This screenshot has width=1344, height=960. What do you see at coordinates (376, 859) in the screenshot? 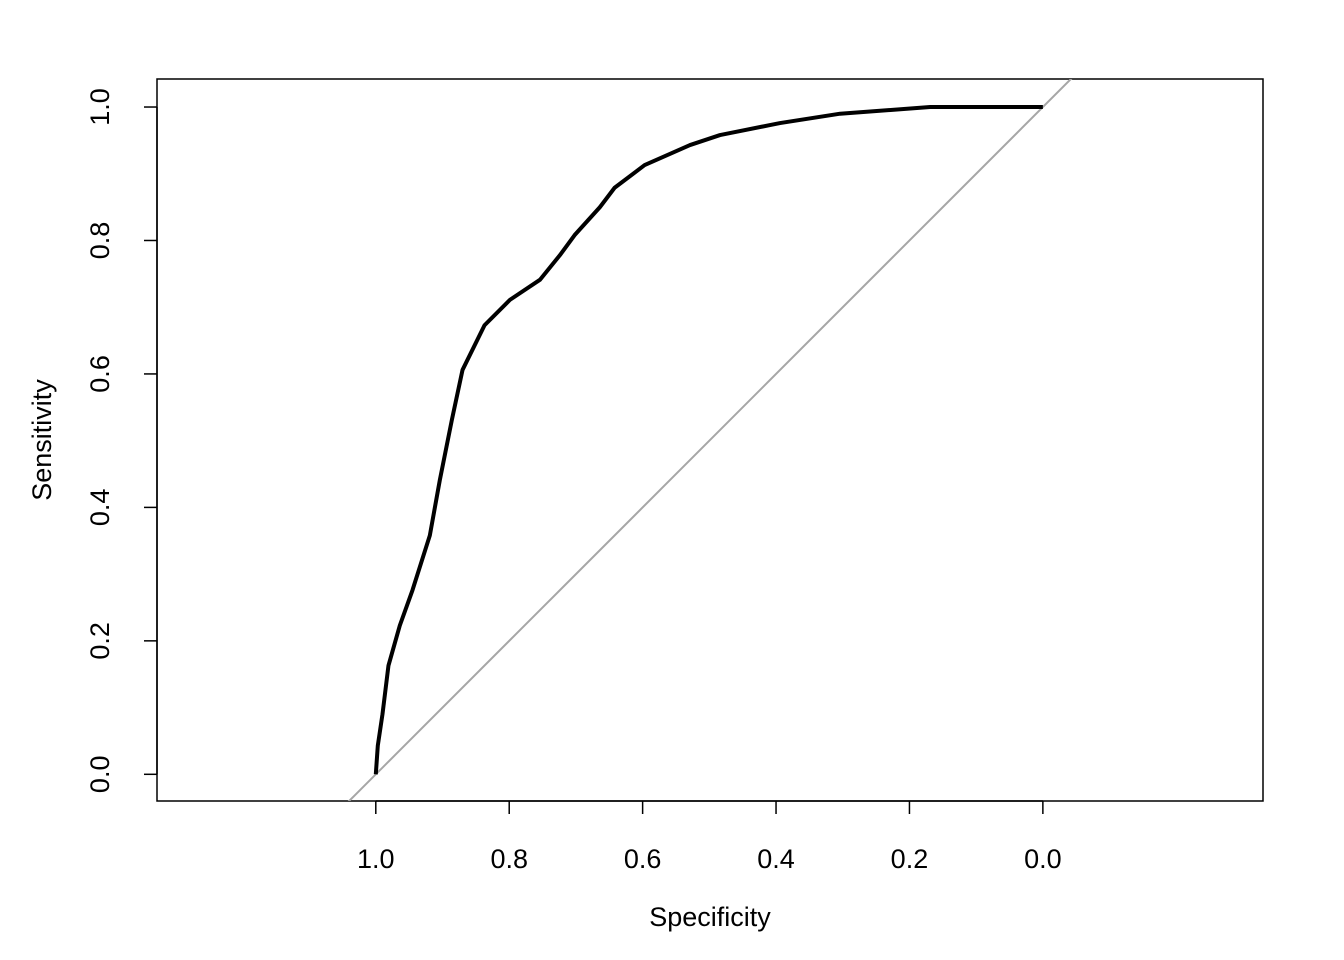
I see `x-tick-label: 1.0` at bounding box center [376, 859].